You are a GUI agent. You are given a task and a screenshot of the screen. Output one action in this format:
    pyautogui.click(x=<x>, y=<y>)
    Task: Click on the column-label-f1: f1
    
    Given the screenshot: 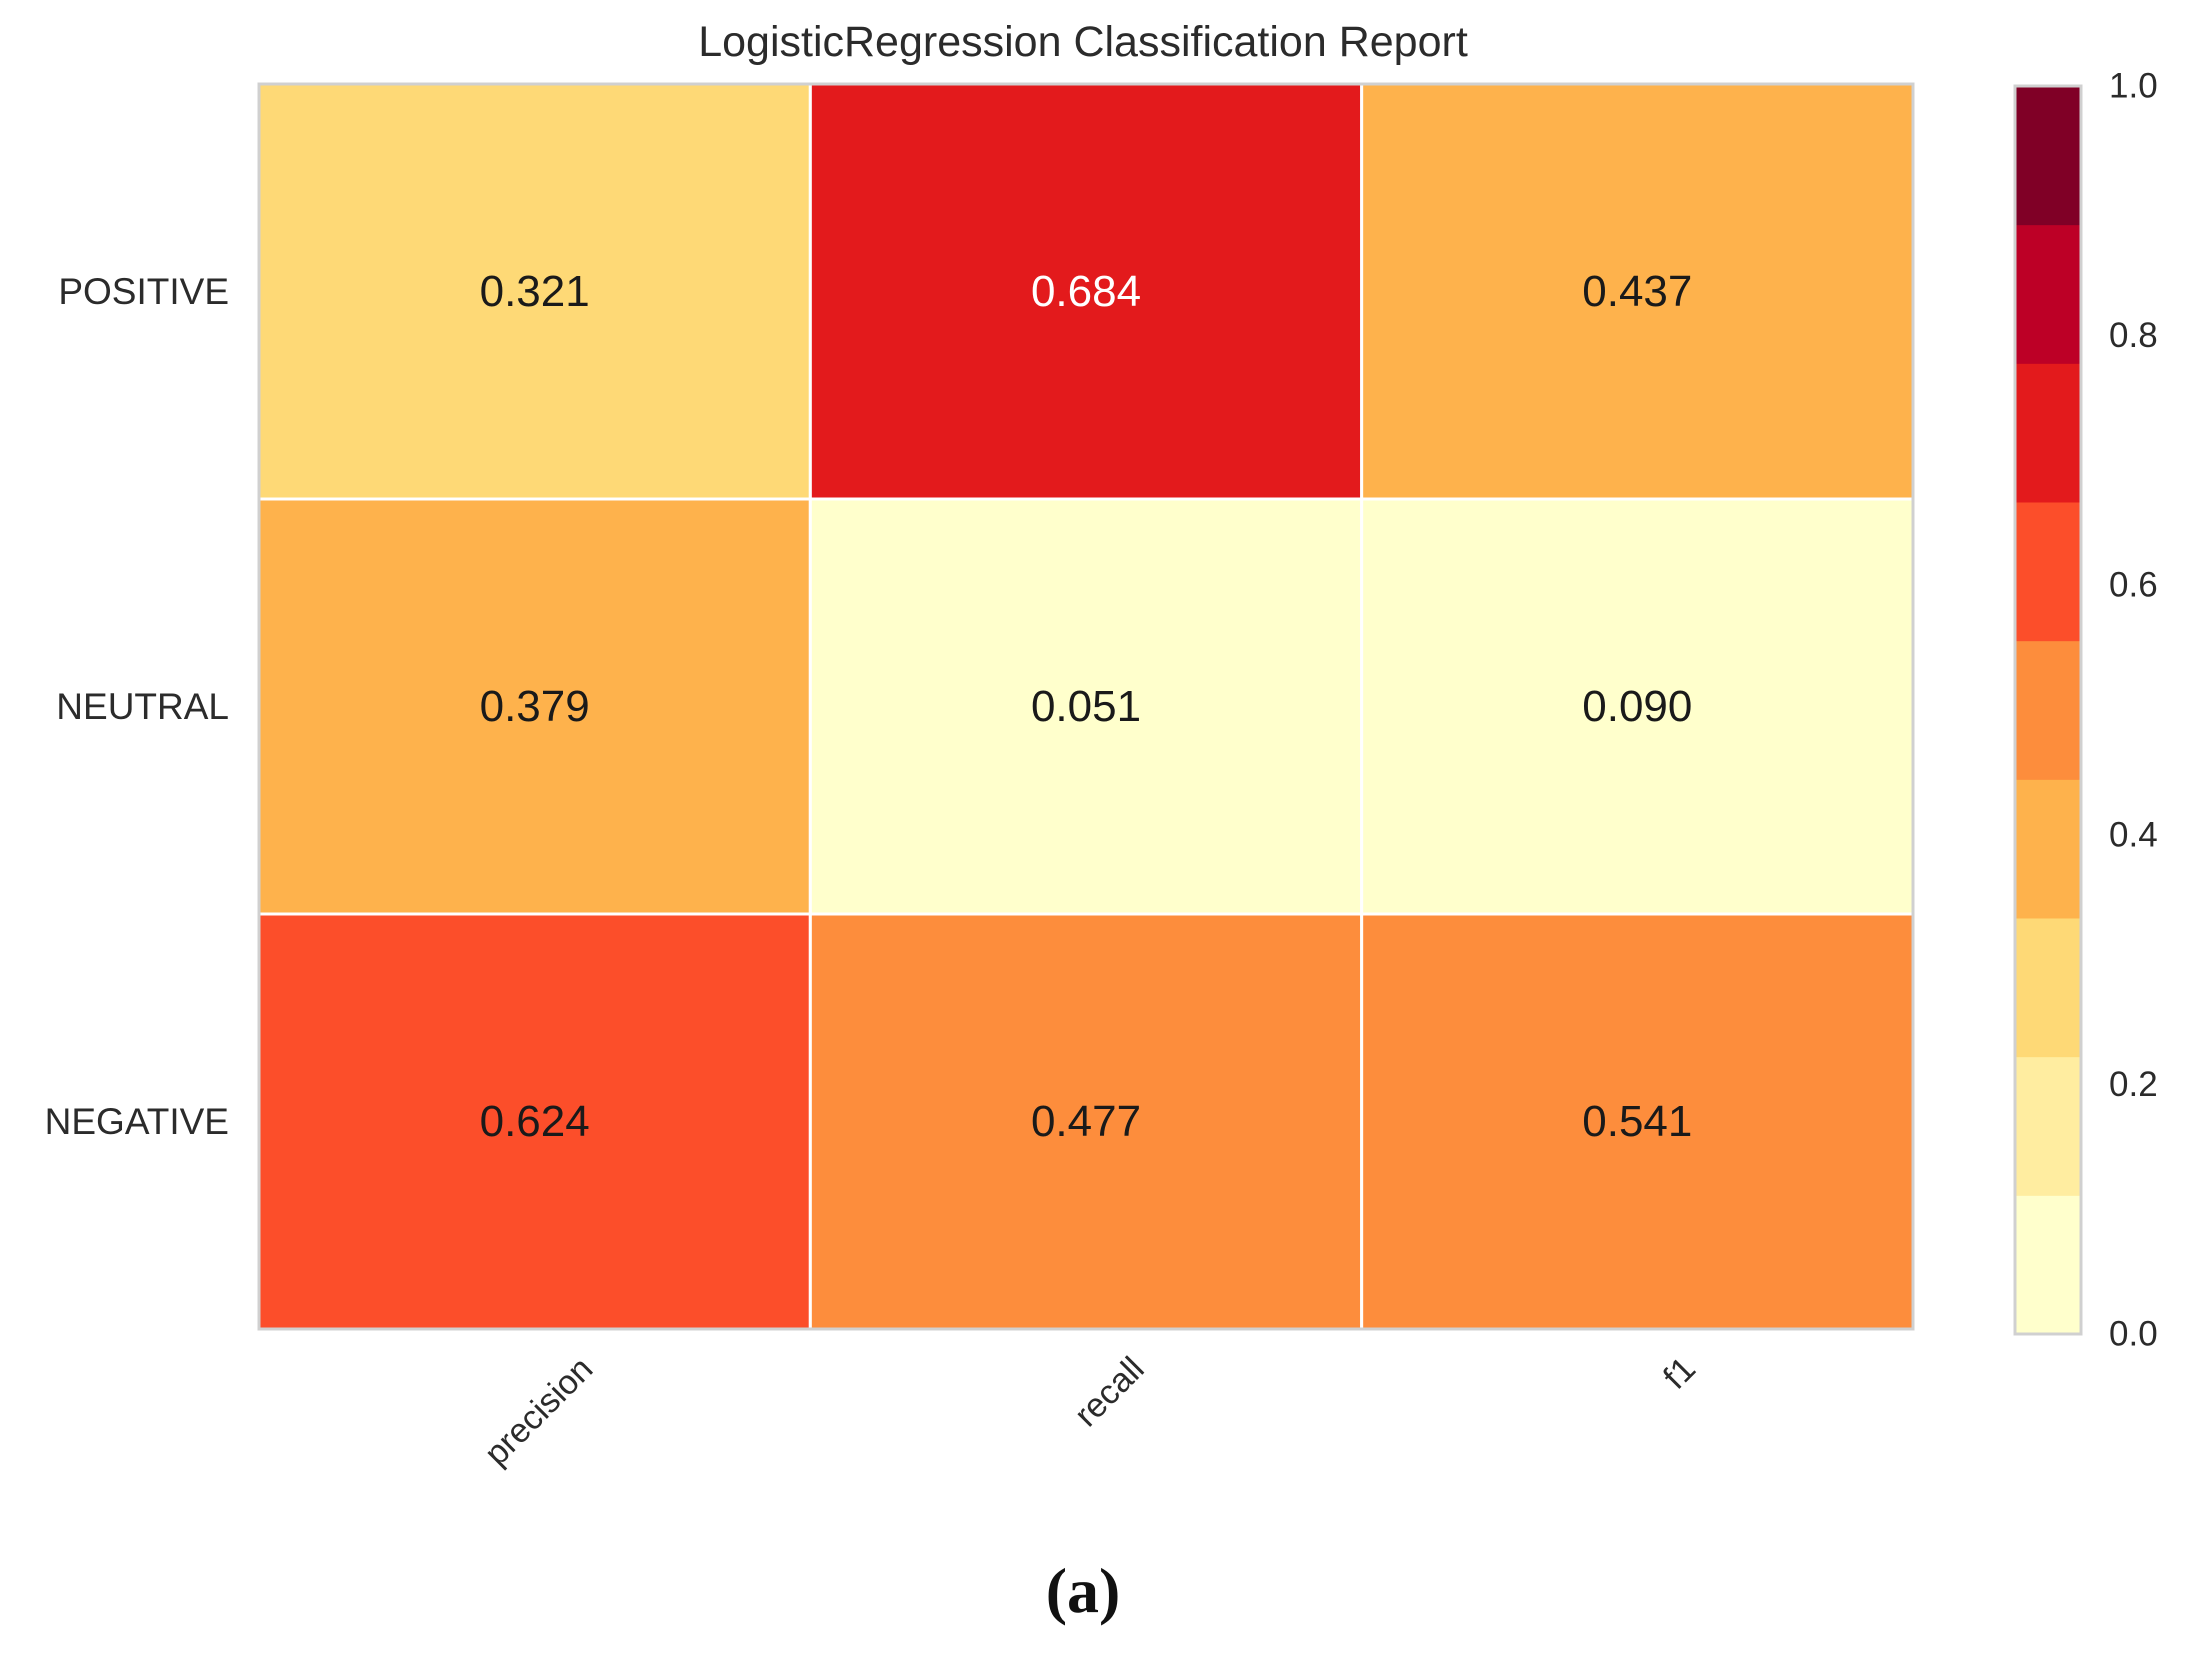 What is the action you would take?
    pyautogui.click(x=1679, y=1373)
    